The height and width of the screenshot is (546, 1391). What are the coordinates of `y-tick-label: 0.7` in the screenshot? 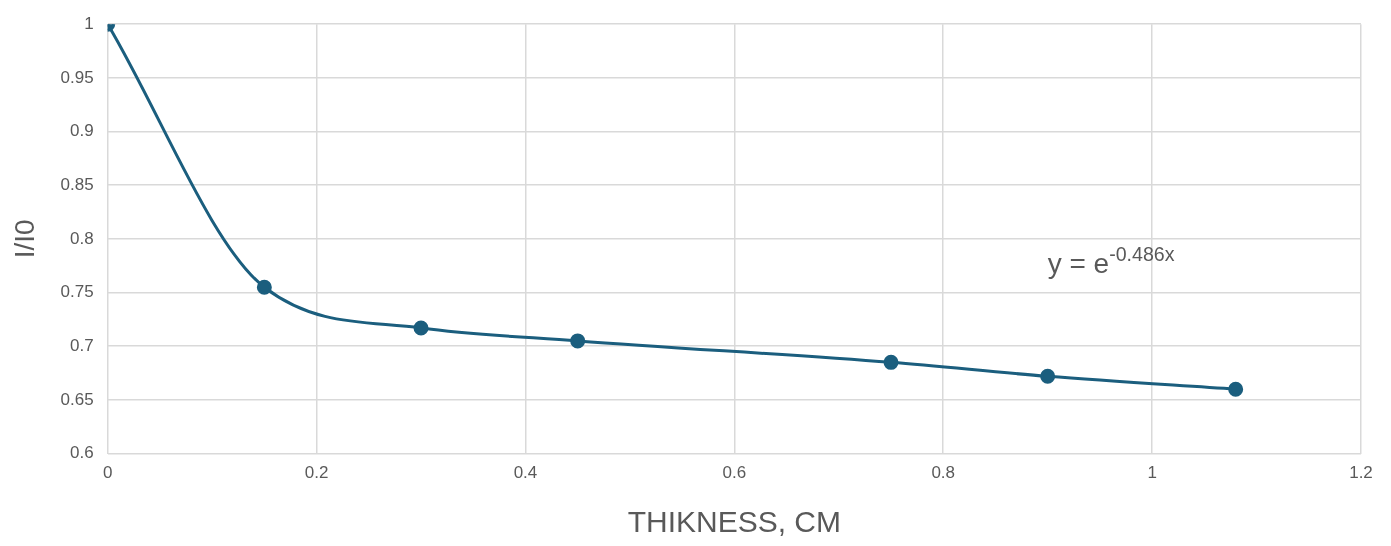 It's located at (82, 345).